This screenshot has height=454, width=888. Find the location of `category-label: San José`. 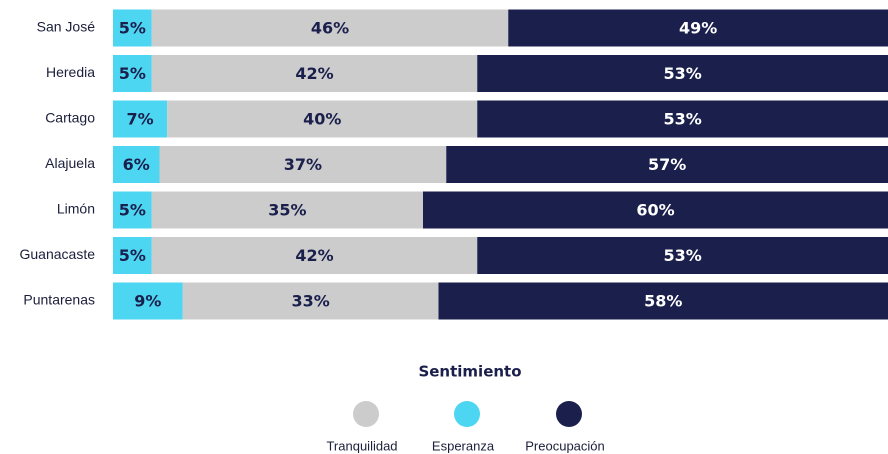

category-label: San José is located at coordinates (66, 27).